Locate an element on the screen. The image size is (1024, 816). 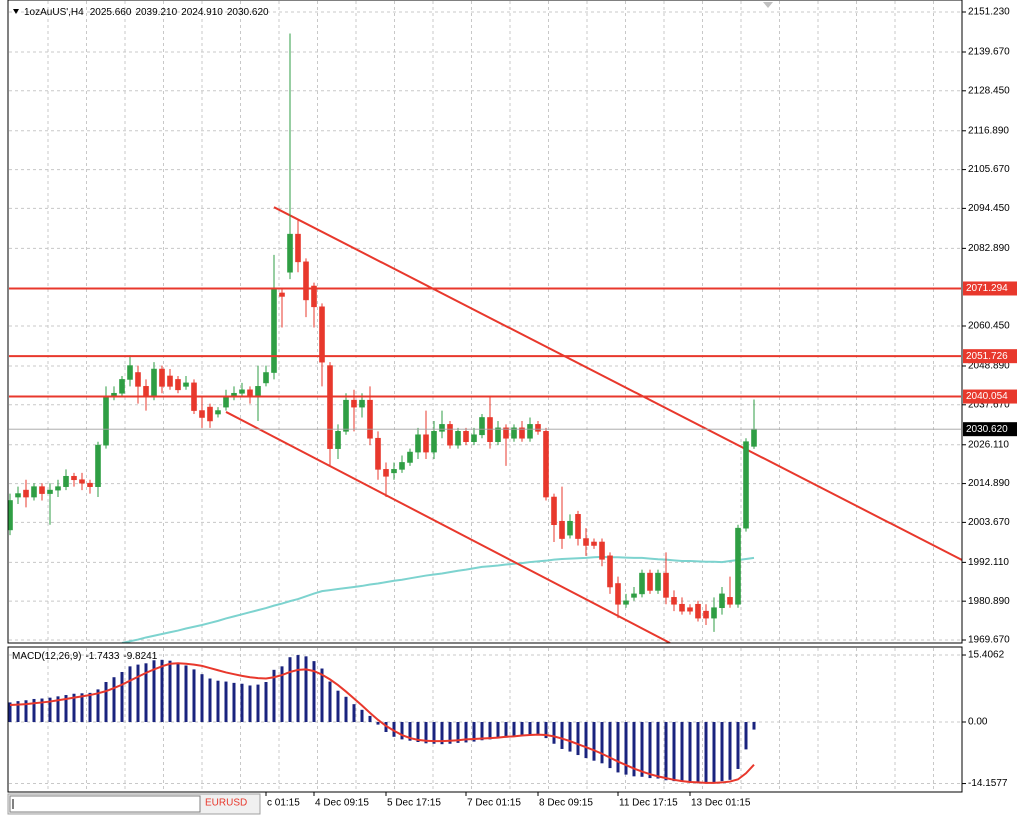
level-label: 2040.054 is located at coordinates (987, 396).